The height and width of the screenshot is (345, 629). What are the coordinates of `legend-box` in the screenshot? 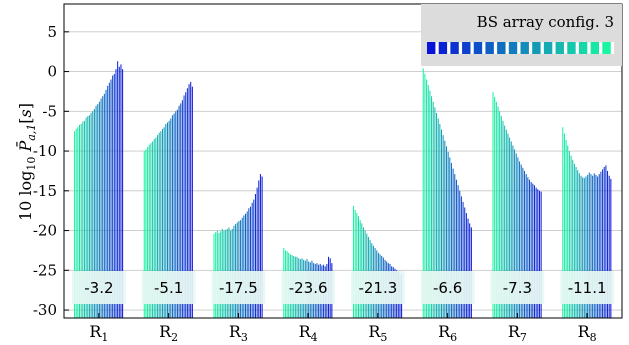 It's located at (521, 35).